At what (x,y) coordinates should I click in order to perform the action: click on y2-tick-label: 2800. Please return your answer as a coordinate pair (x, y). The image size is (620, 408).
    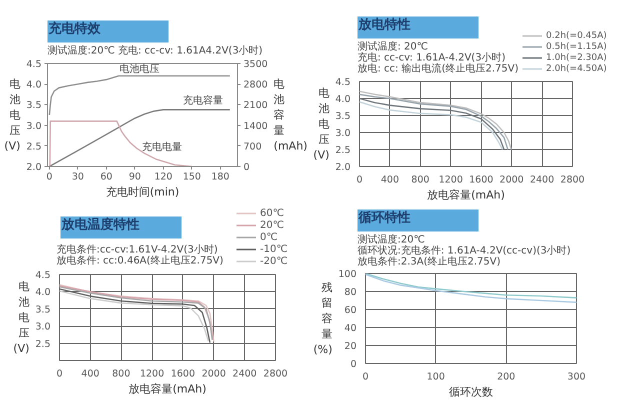
    Looking at the image, I should click on (256, 85).